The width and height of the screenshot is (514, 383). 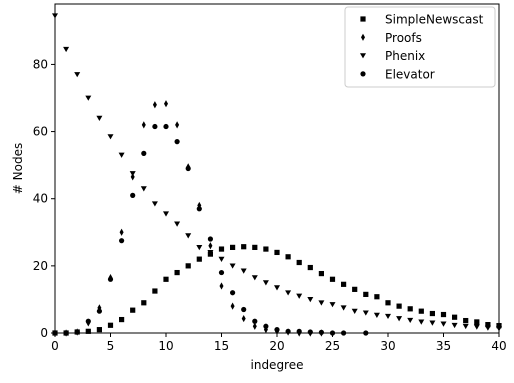 What do you see at coordinates (443, 346) in the screenshot?
I see `x-tick-label: 35` at bounding box center [443, 346].